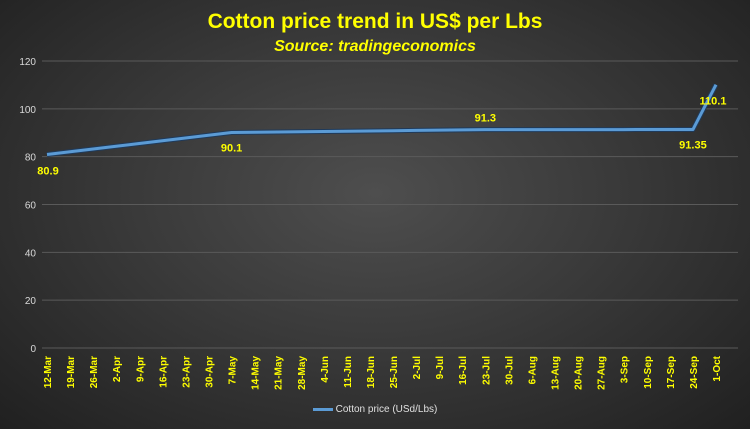 The width and height of the screenshot is (750, 429). I want to click on data-label: 80.9, so click(47, 172).